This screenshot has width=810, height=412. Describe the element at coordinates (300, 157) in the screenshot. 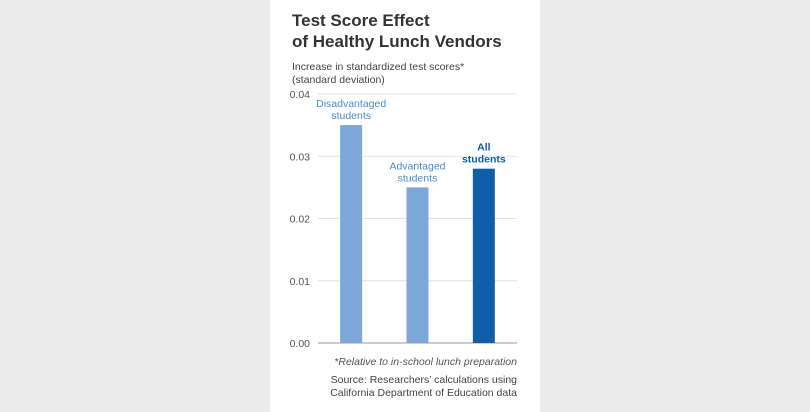

I see `y-tick-label: 0.03` at that location.